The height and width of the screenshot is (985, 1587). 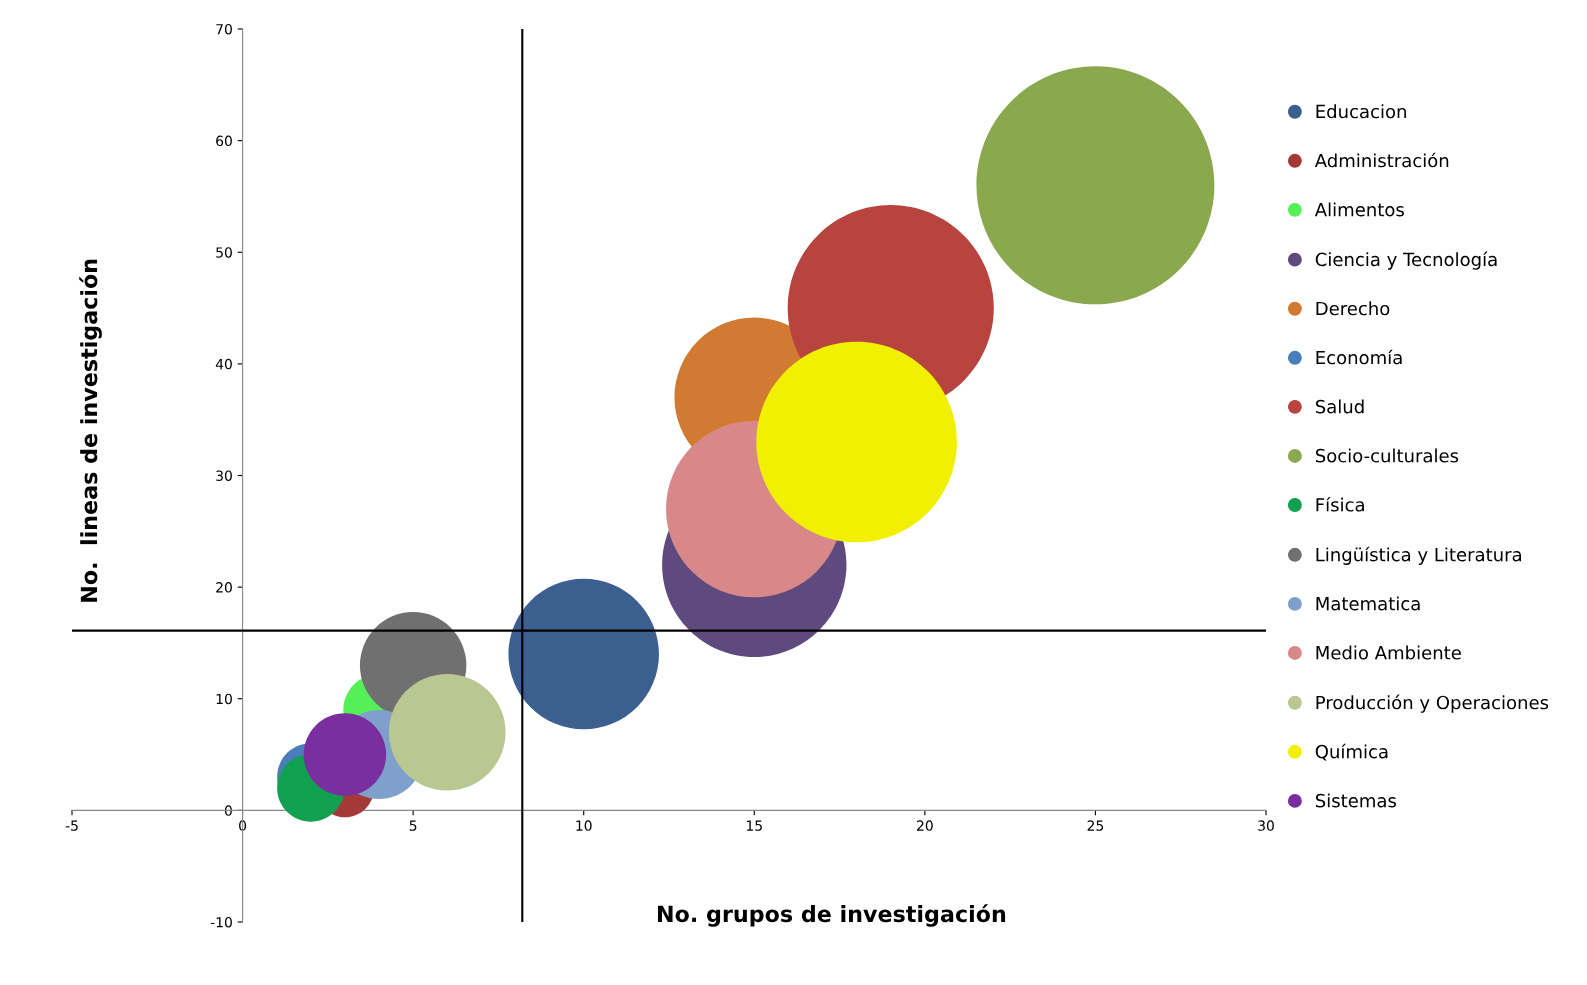 I want to click on y-tick-label: 40, so click(x=223, y=364).